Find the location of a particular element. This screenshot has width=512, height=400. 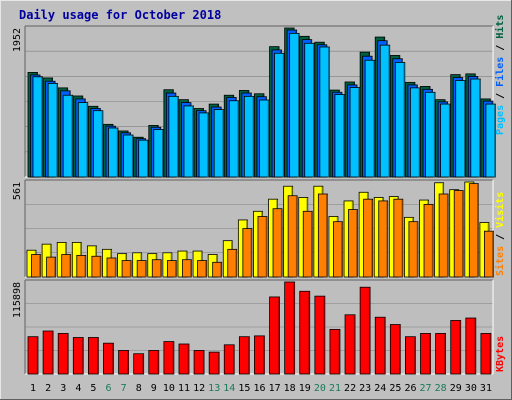

chart-title: Daily usage for October 2018 is located at coordinates (120, 15).